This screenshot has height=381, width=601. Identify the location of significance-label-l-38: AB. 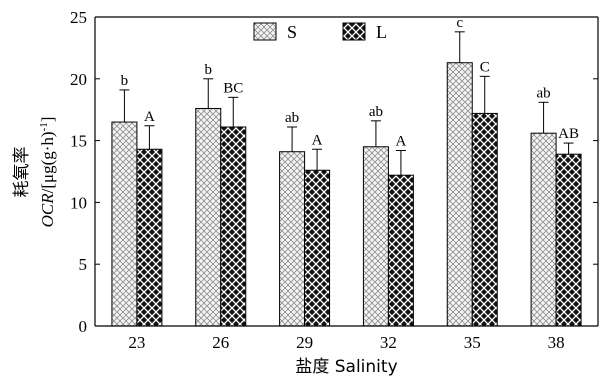
(568, 134).